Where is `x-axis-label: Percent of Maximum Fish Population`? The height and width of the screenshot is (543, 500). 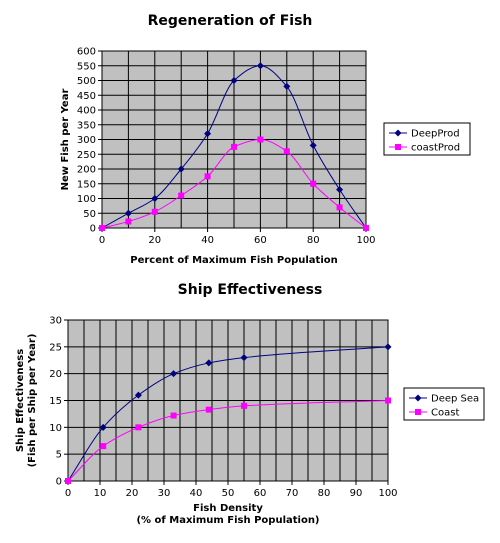
x-axis-label: Percent of Maximum Fish Population is located at coordinates (234, 260).